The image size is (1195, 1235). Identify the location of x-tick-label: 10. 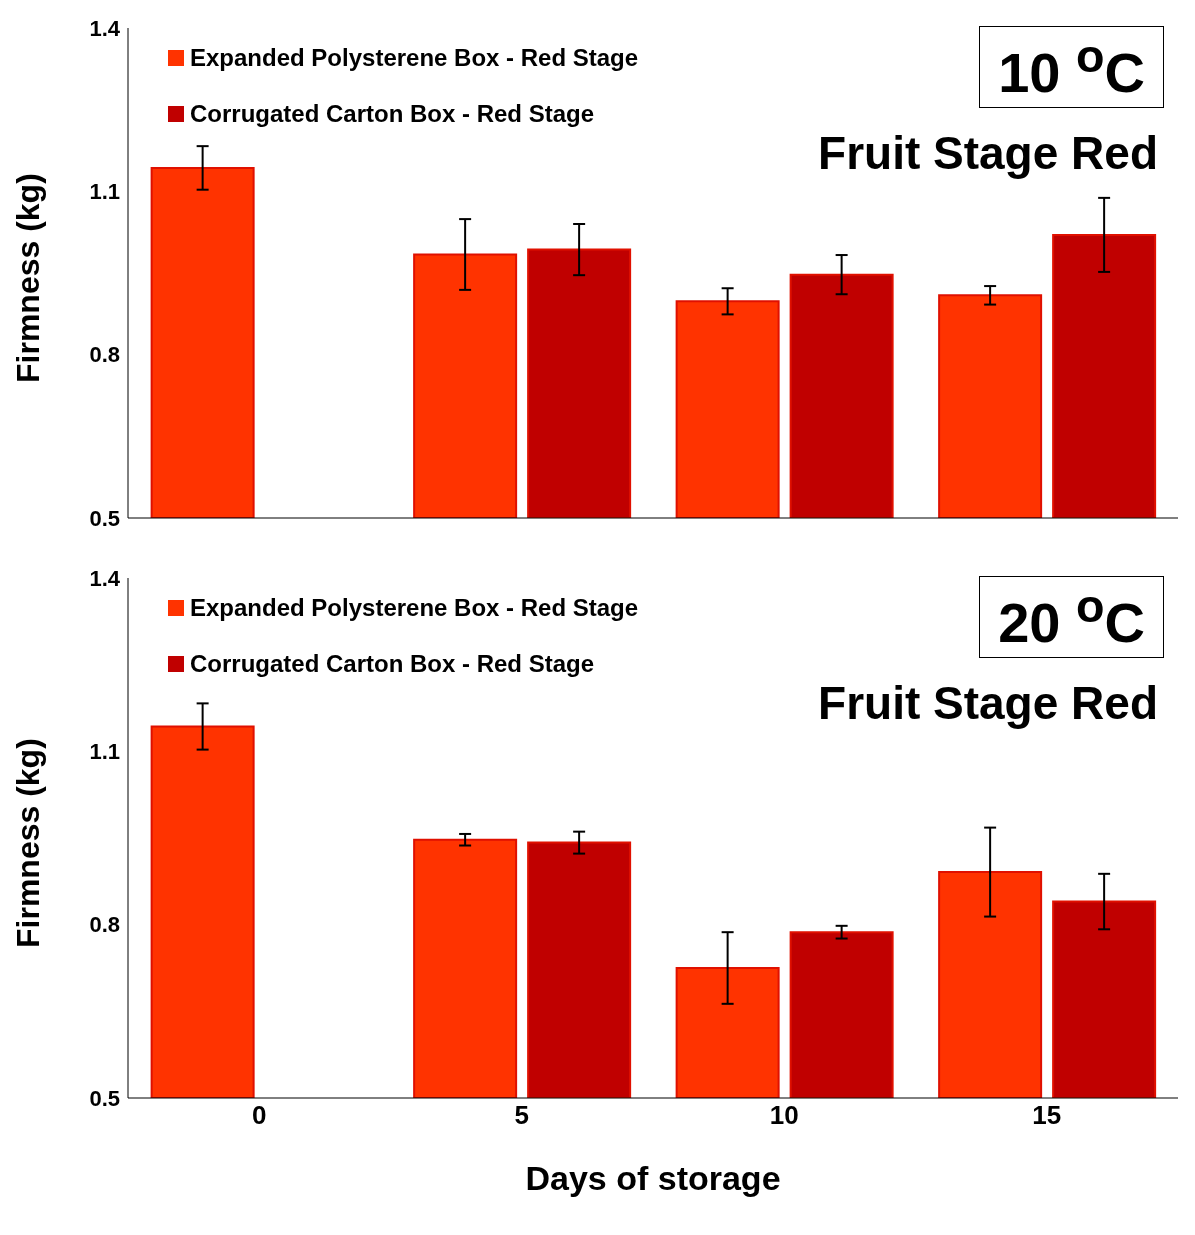
(784, 1115).